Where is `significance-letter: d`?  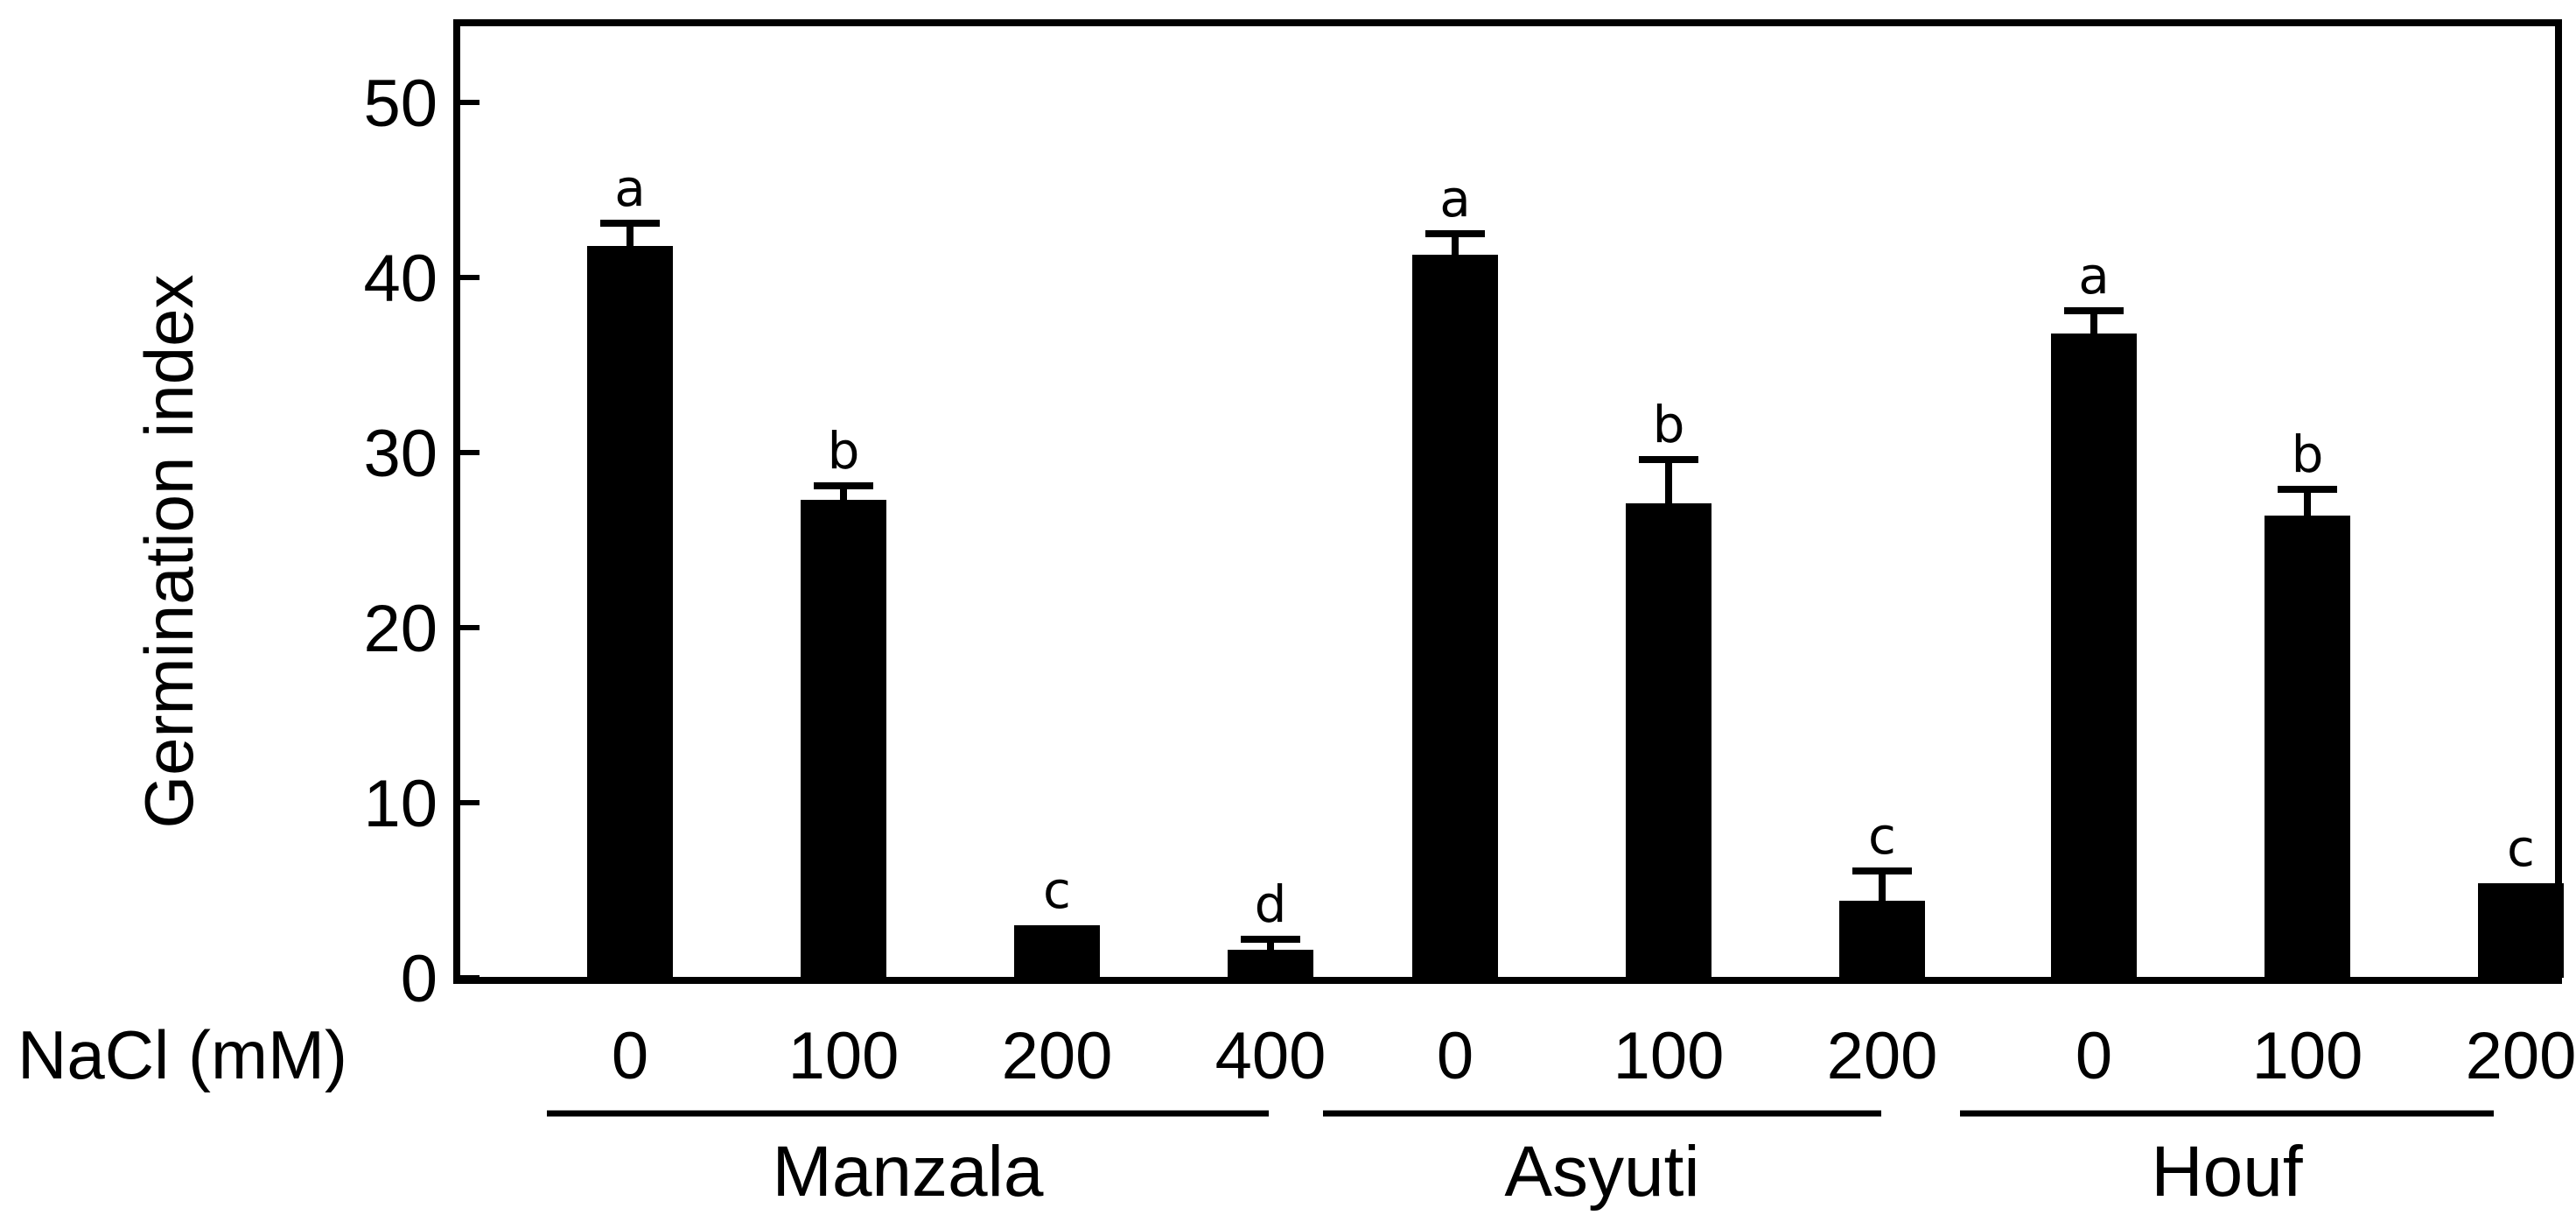 significance-letter: d is located at coordinates (1271, 904).